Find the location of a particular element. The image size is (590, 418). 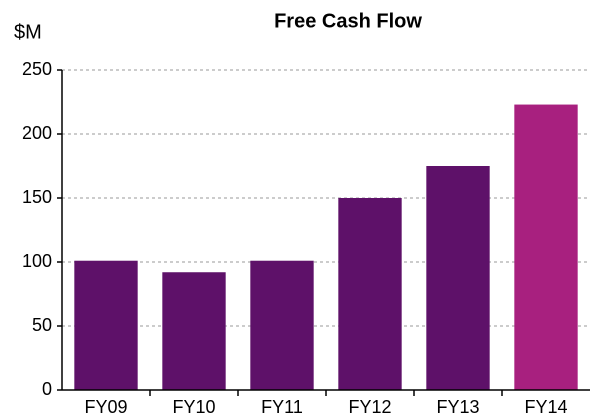

x-tick-label: FY13 is located at coordinates (457, 407).